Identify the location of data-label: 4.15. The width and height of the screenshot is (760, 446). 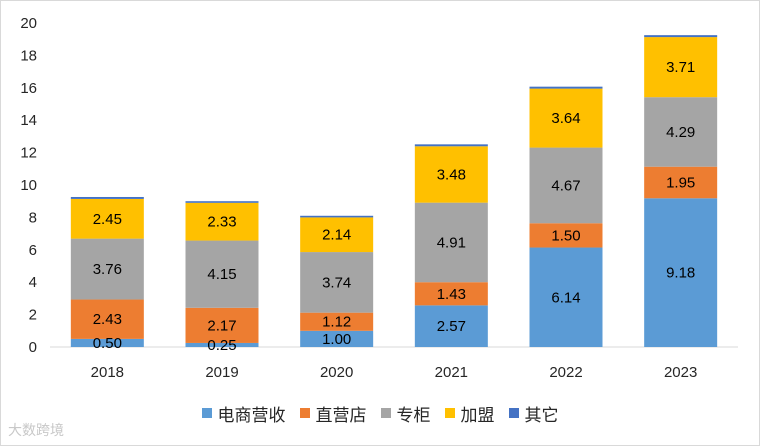
(221, 274).